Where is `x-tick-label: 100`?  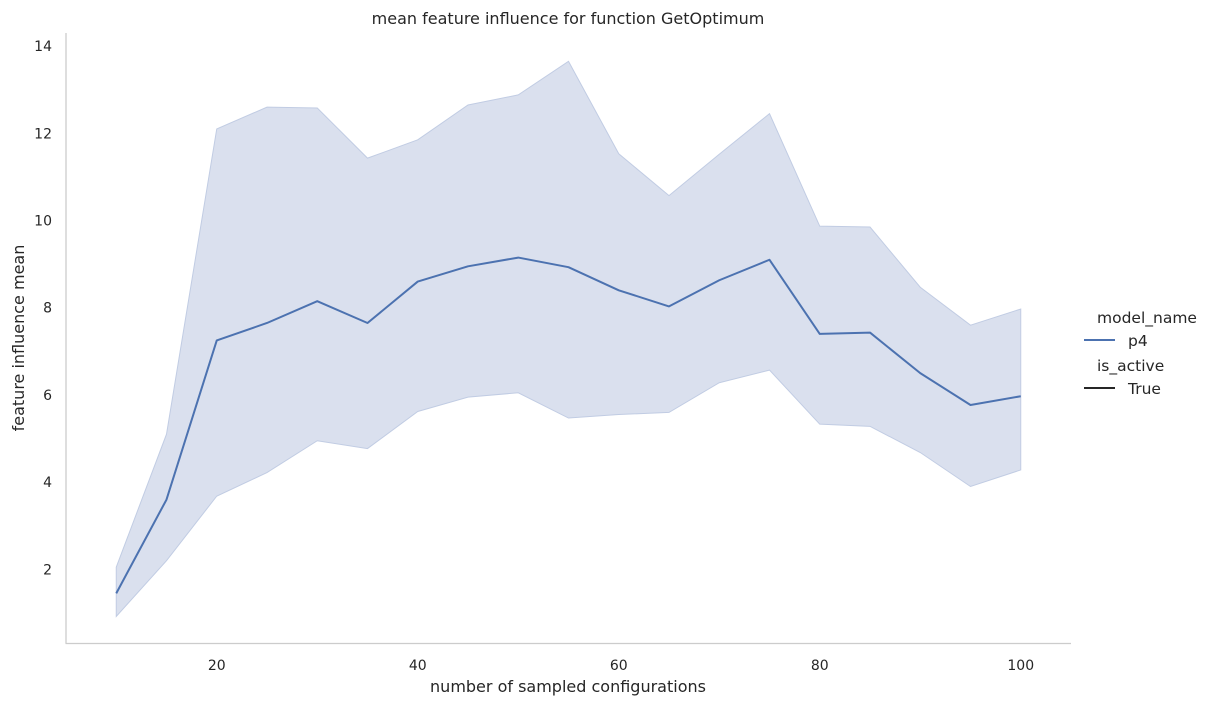
x-tick-label: 100 is located at coordinates (1020, 666).